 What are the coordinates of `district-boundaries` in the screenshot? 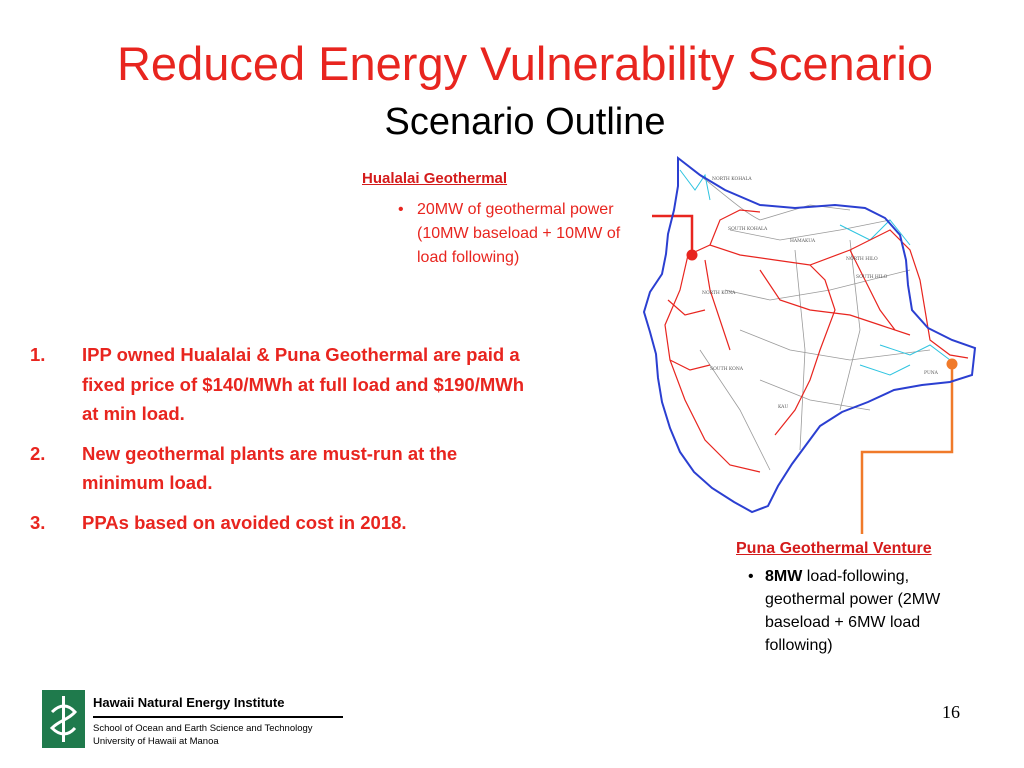 It's located at (810, 319).